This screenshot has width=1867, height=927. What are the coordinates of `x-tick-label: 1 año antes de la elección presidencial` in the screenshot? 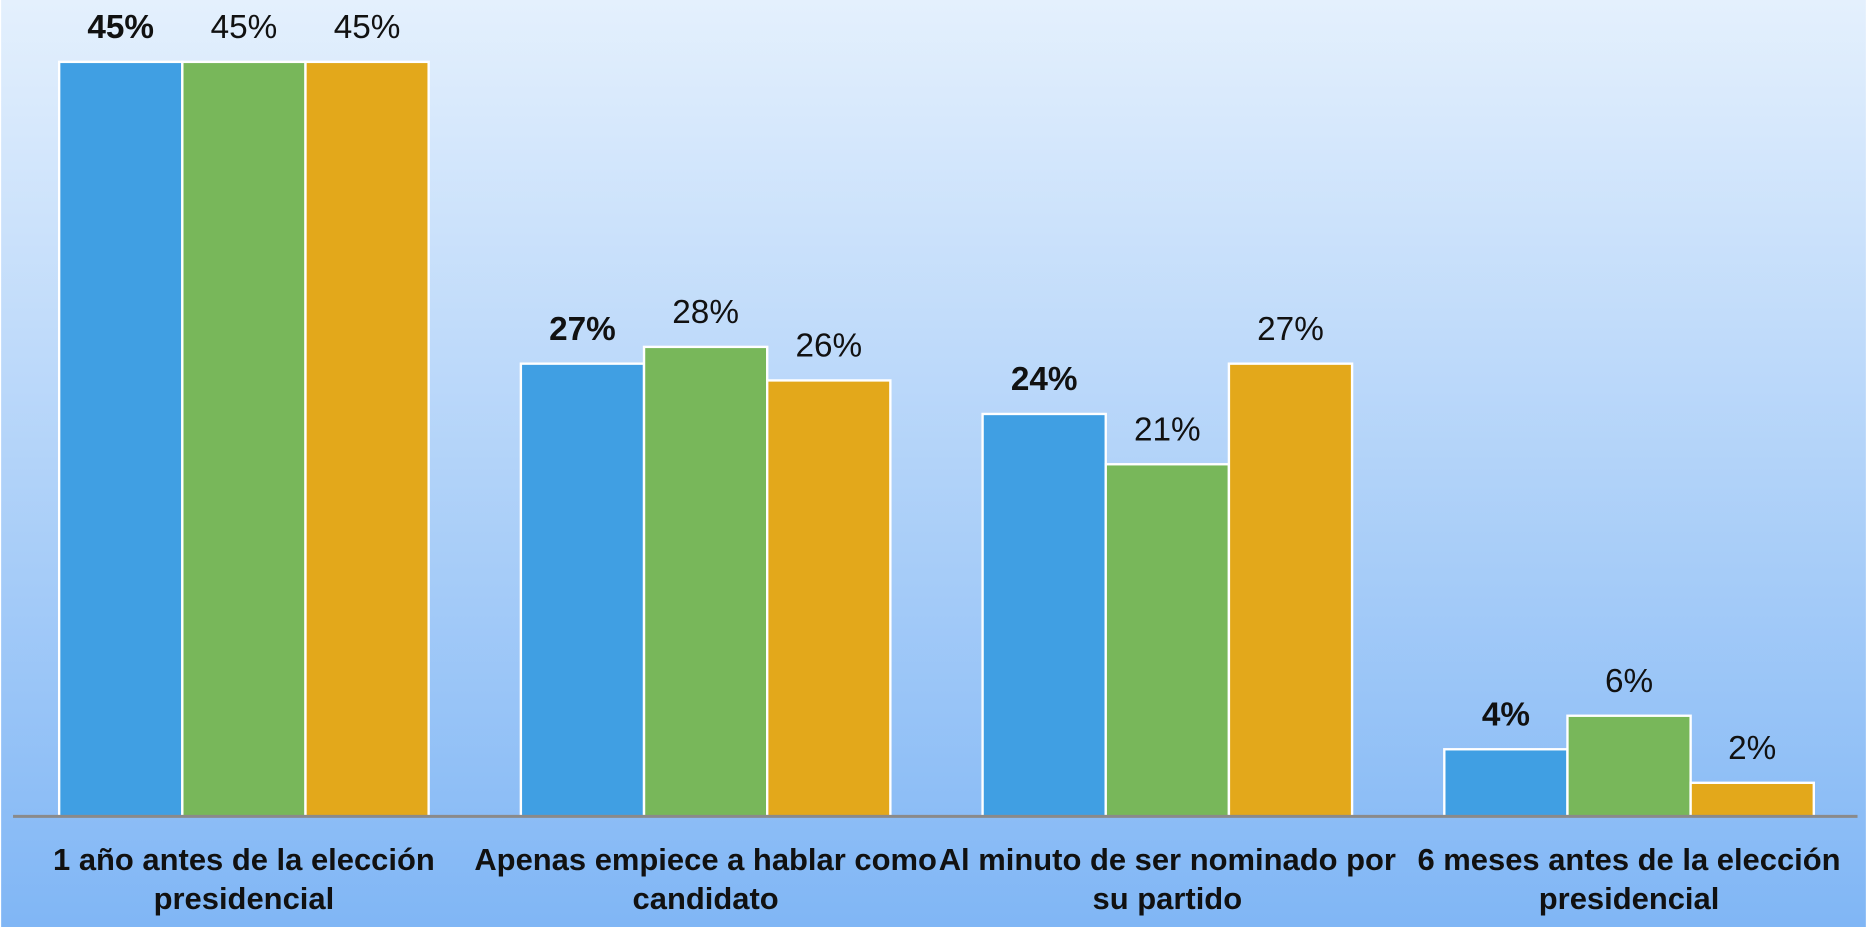 It's located at (244, 879).